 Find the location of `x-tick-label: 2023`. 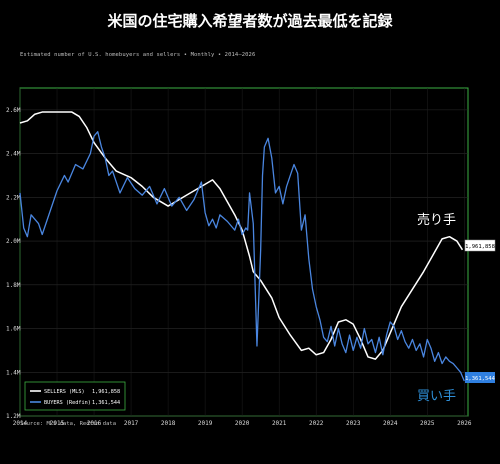

x-tick-label: 2023 is located at coordinates (353, 423).